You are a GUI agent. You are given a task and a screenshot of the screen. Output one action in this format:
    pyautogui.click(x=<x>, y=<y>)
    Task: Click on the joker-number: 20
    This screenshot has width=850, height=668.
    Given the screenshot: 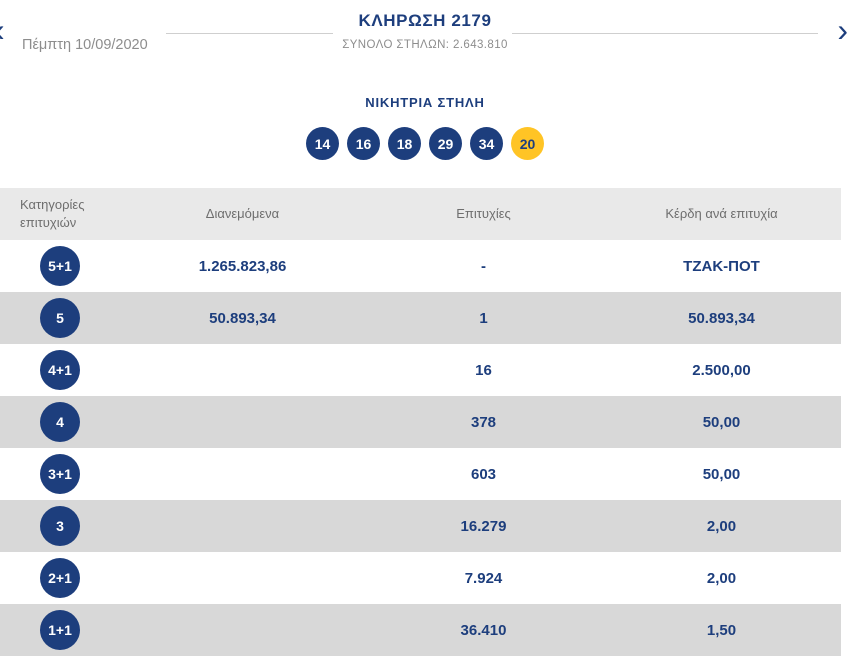 What is the action you would take?
    pyautogui.click(x=527, y=143)
    